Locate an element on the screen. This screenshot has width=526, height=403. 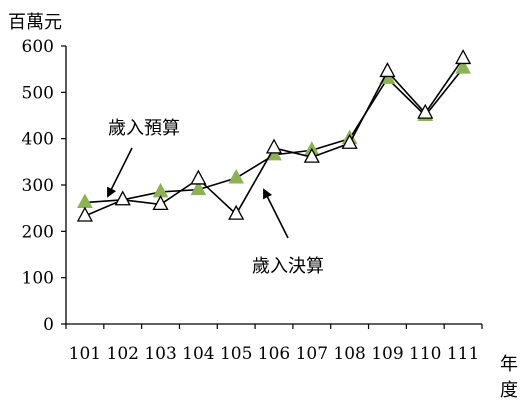
y-unit-label: 百萬元 is located at coordinates (35, 22).